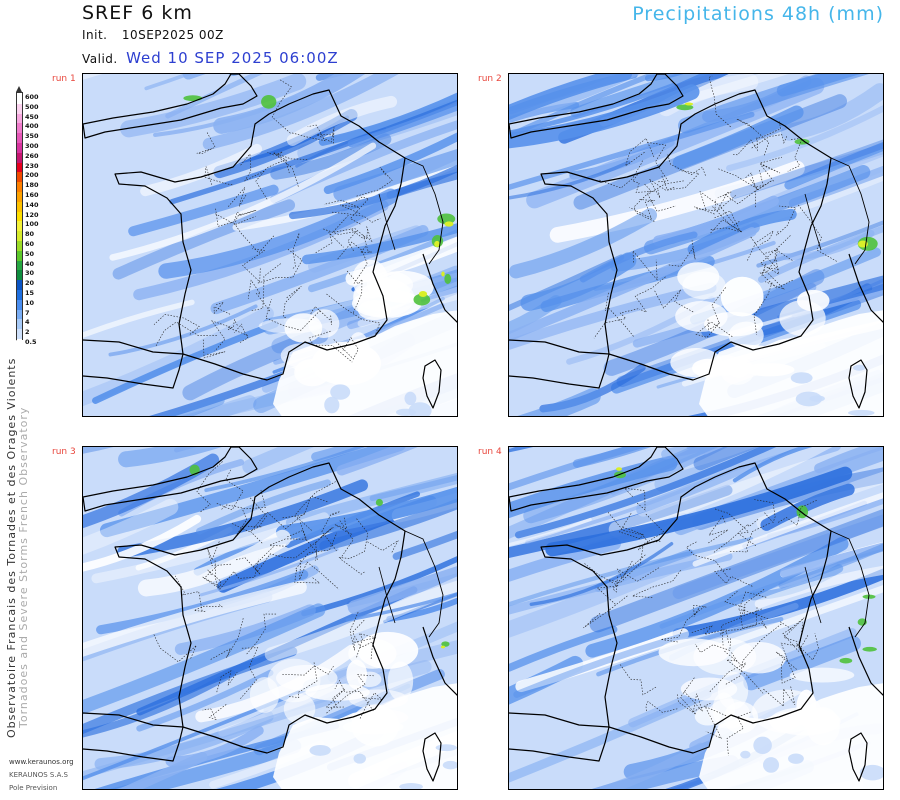  Describe the element at coordinates (30, 273) in the screenshot. I see `legend-label: 30` at that location.